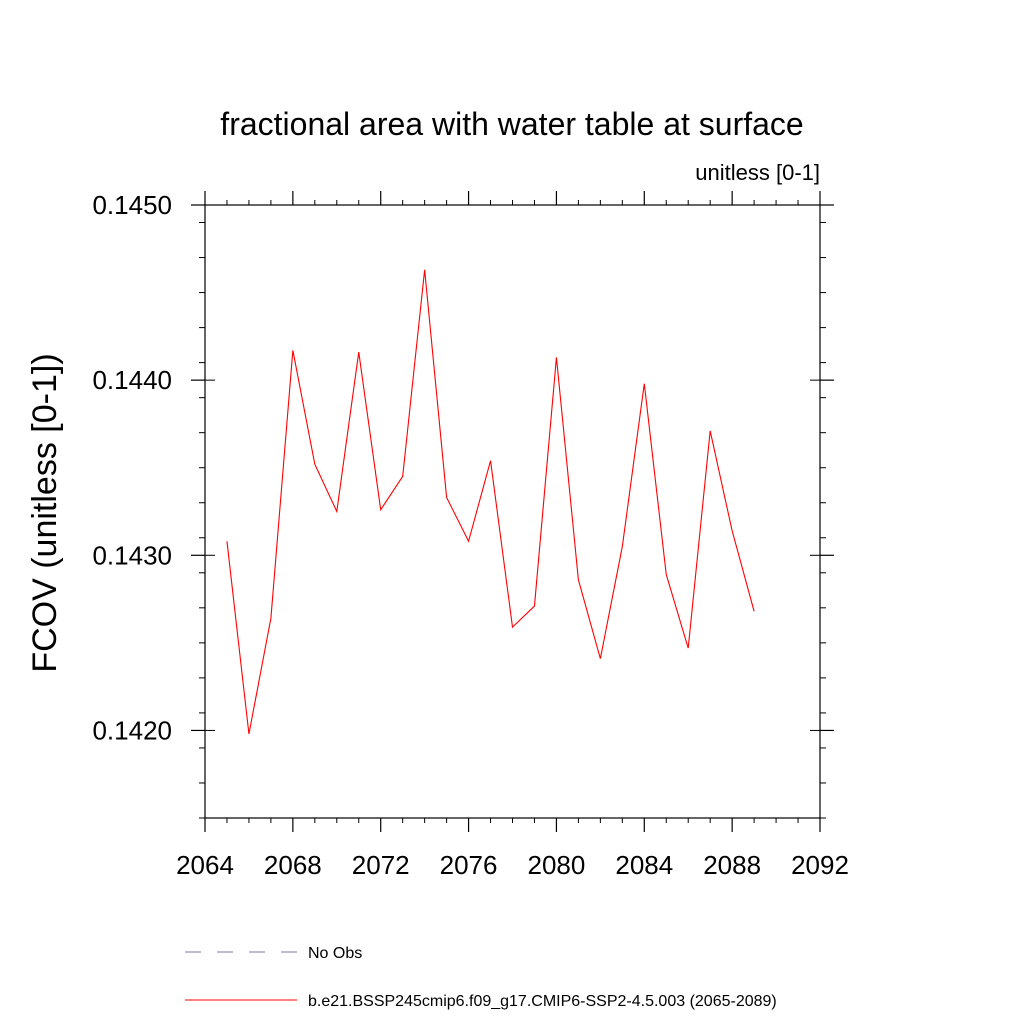 The height and width of the screenshot is (1024, 1024). What do you see at coordinates (132, 555) in the screenshot?
I see `y-tick-label: 0.1430` at bounding box center [132, 555].